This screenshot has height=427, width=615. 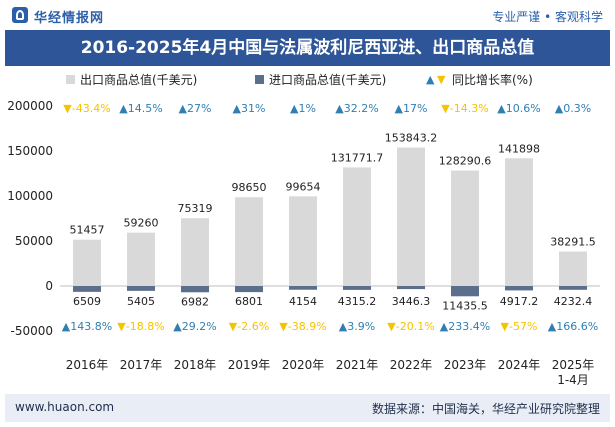 What do you see at coordinates (30, 151) in the screenshot?
I see `y-tick-label: 150000` at bounding box center [30, 151].